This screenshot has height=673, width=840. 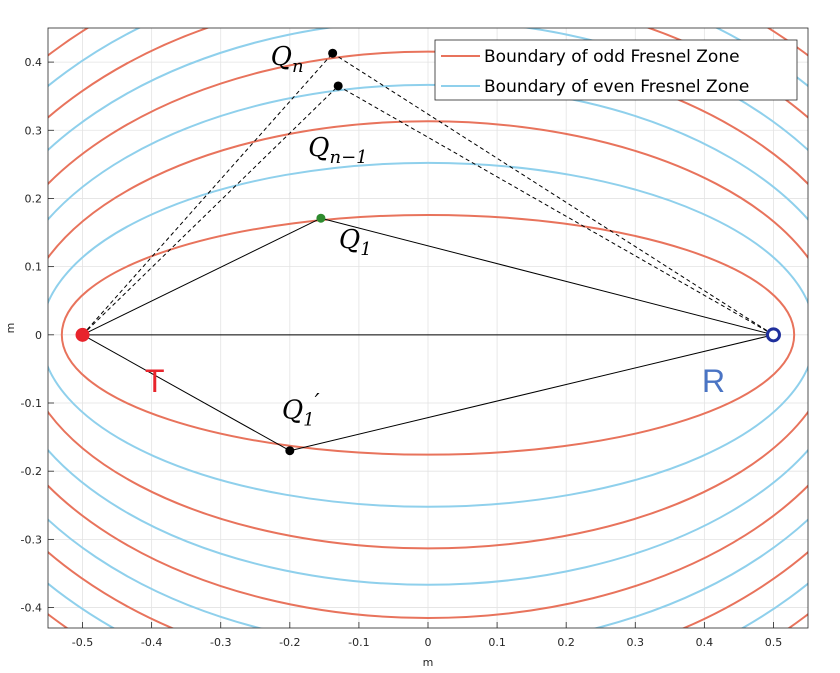 What do you see at coordinates (705, 642) in the screenshot?
I see `x-tick-label: 0.4` at bounding box center [705, 642].